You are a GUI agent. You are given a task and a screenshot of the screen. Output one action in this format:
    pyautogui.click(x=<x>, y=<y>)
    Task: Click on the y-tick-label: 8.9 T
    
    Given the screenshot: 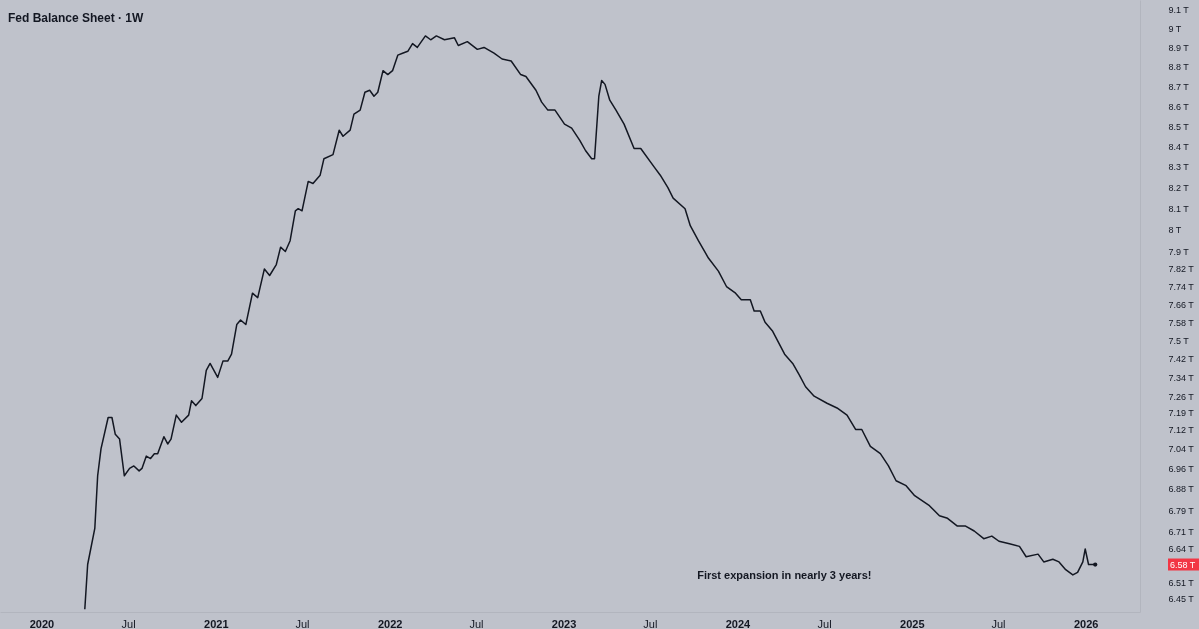 What is the action you would take?
    pyautogui.click(x=1179, y=47)
    